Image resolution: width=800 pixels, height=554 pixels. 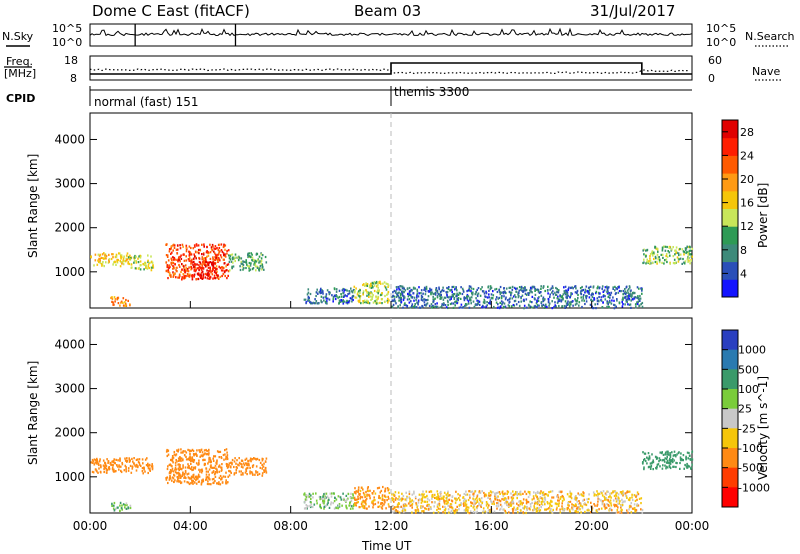 What do you see at coordinates (730, 208) in the screenshot?
I see `colorbar-frame` at bounding box center [730, 208].